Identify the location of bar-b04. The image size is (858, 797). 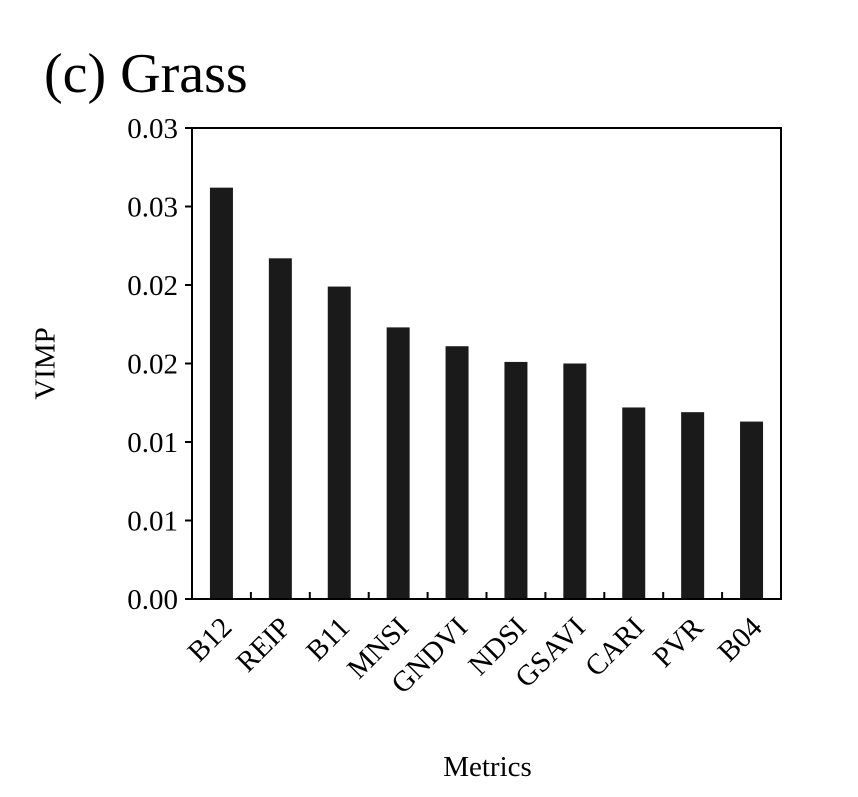
(752, 510).